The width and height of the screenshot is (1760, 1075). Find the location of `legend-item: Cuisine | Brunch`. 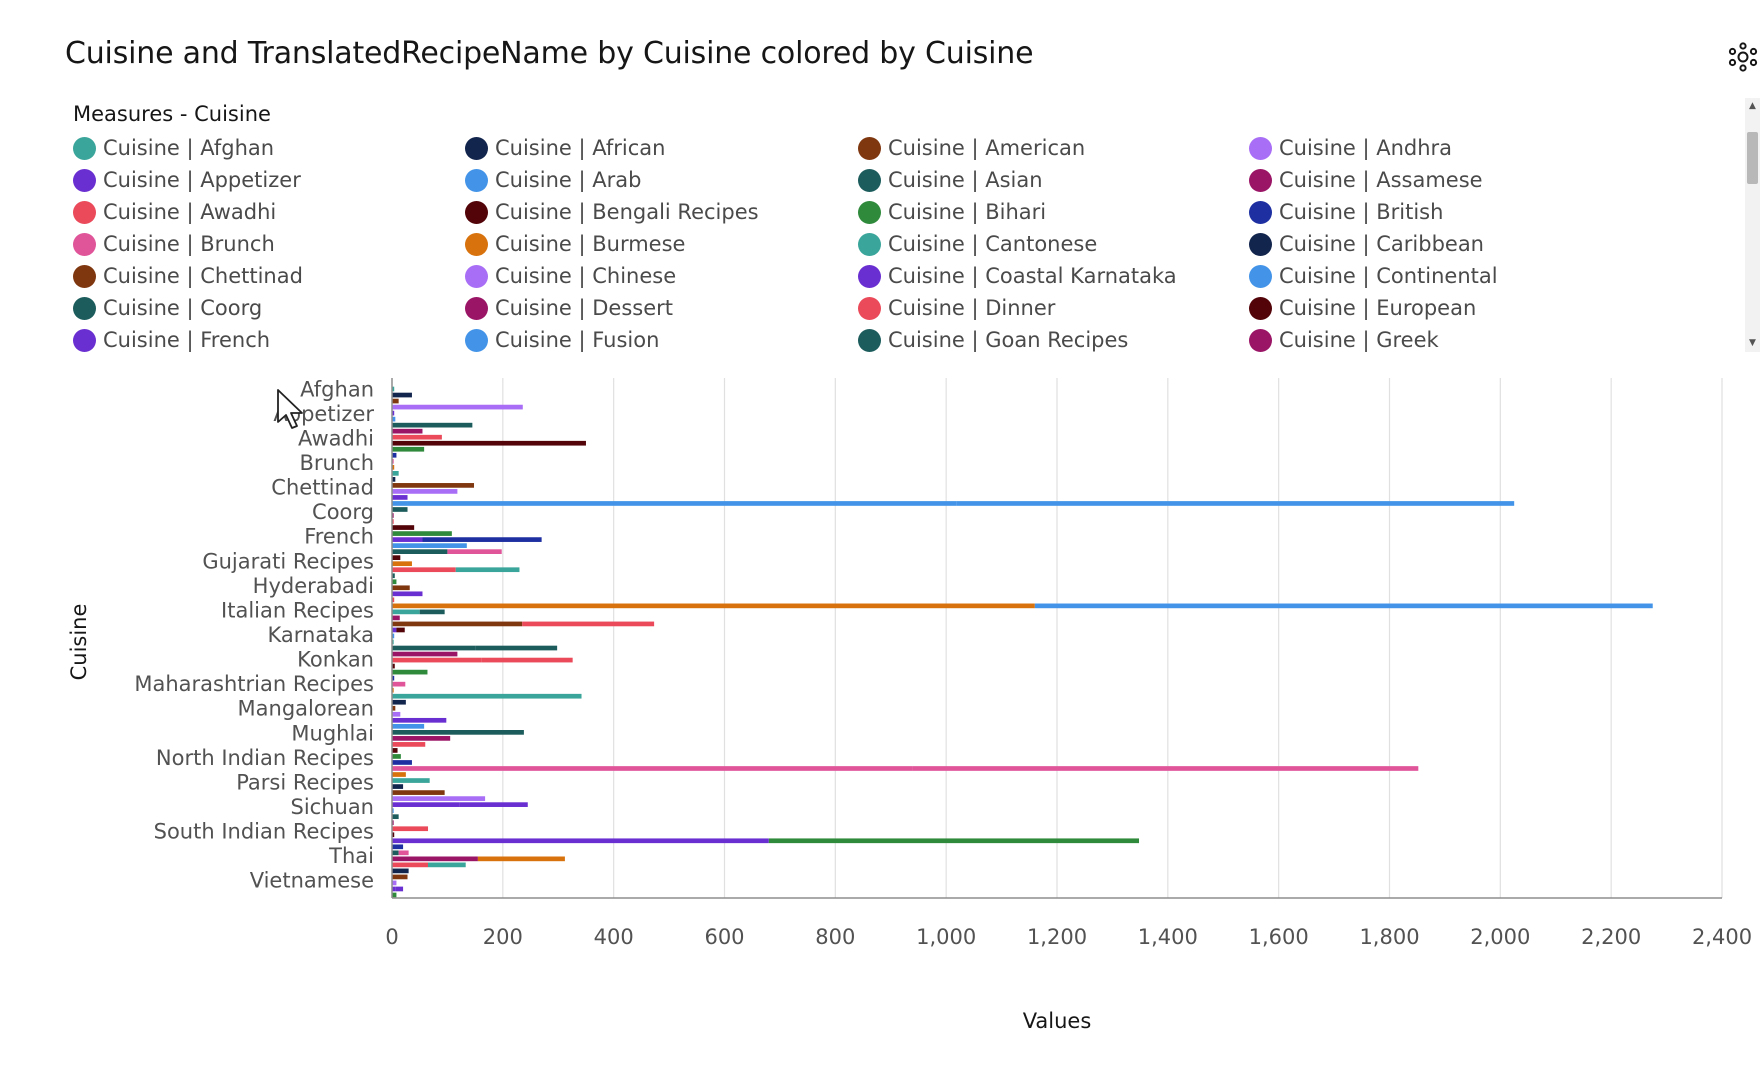

legend-item: Cuisine | Brunch is located at coordinates (269, 244).